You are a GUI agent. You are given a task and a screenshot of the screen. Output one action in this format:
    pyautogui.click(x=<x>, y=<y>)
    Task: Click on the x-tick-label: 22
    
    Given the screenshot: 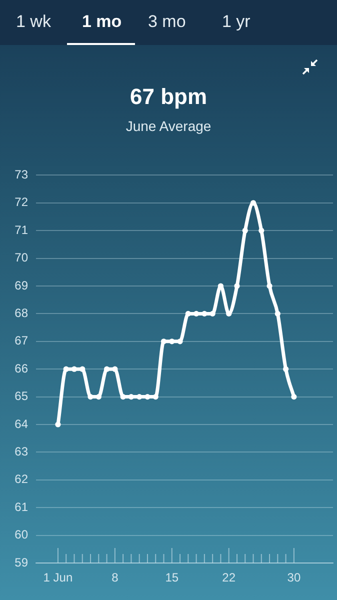 What is the action you would take?
    pyautogui.click(x=229, y=577)
    